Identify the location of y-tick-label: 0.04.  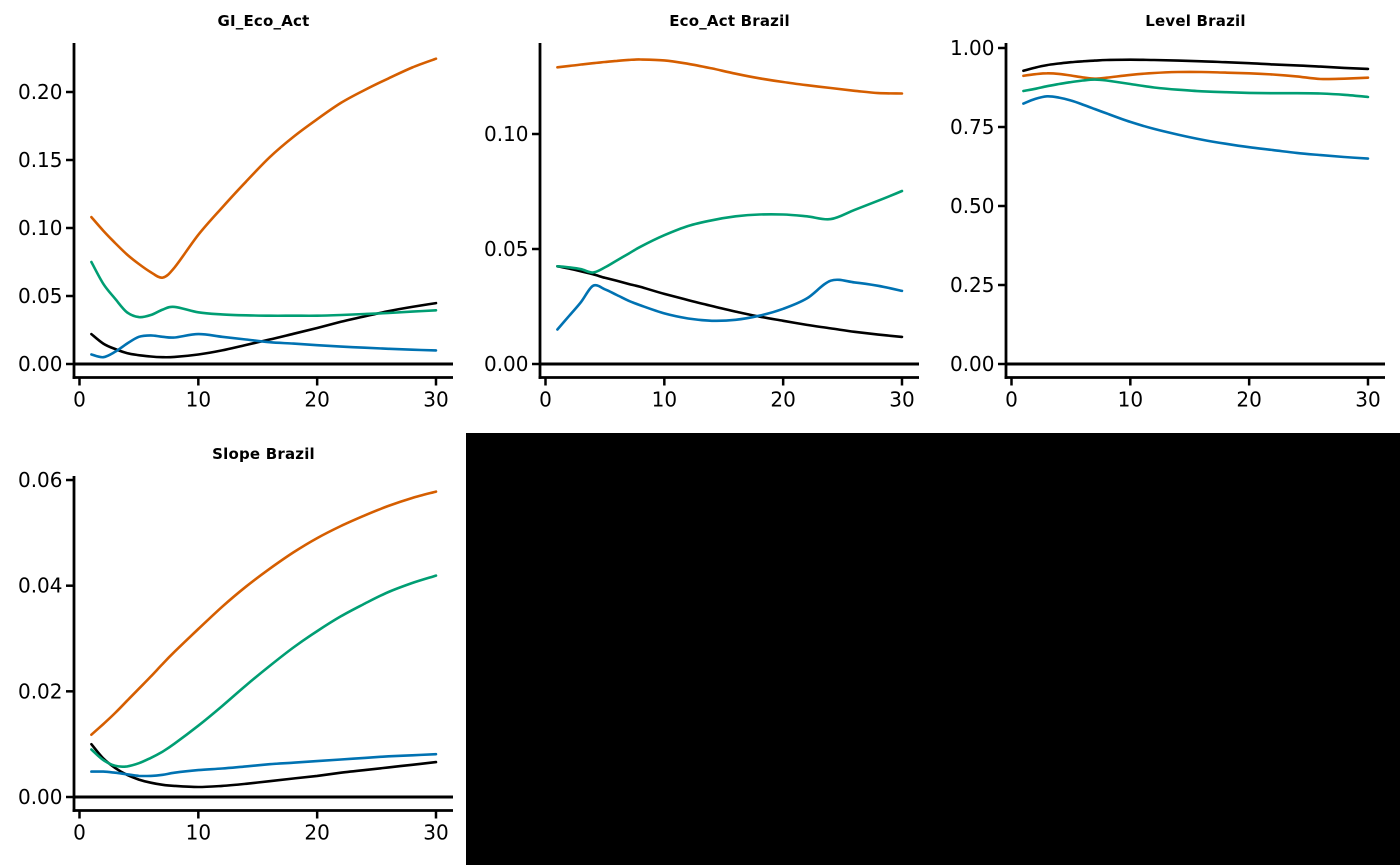
(40, 586).